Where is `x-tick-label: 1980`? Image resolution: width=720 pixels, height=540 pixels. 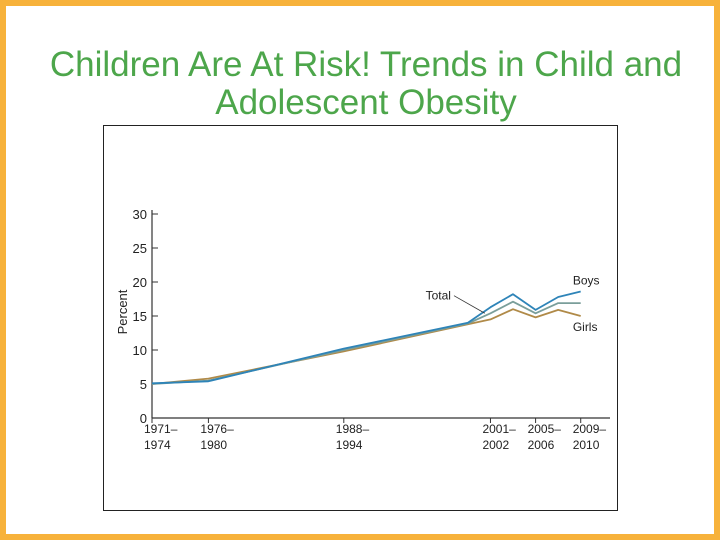 x-tick-label: 1980 is located at coordinates (213, 445).